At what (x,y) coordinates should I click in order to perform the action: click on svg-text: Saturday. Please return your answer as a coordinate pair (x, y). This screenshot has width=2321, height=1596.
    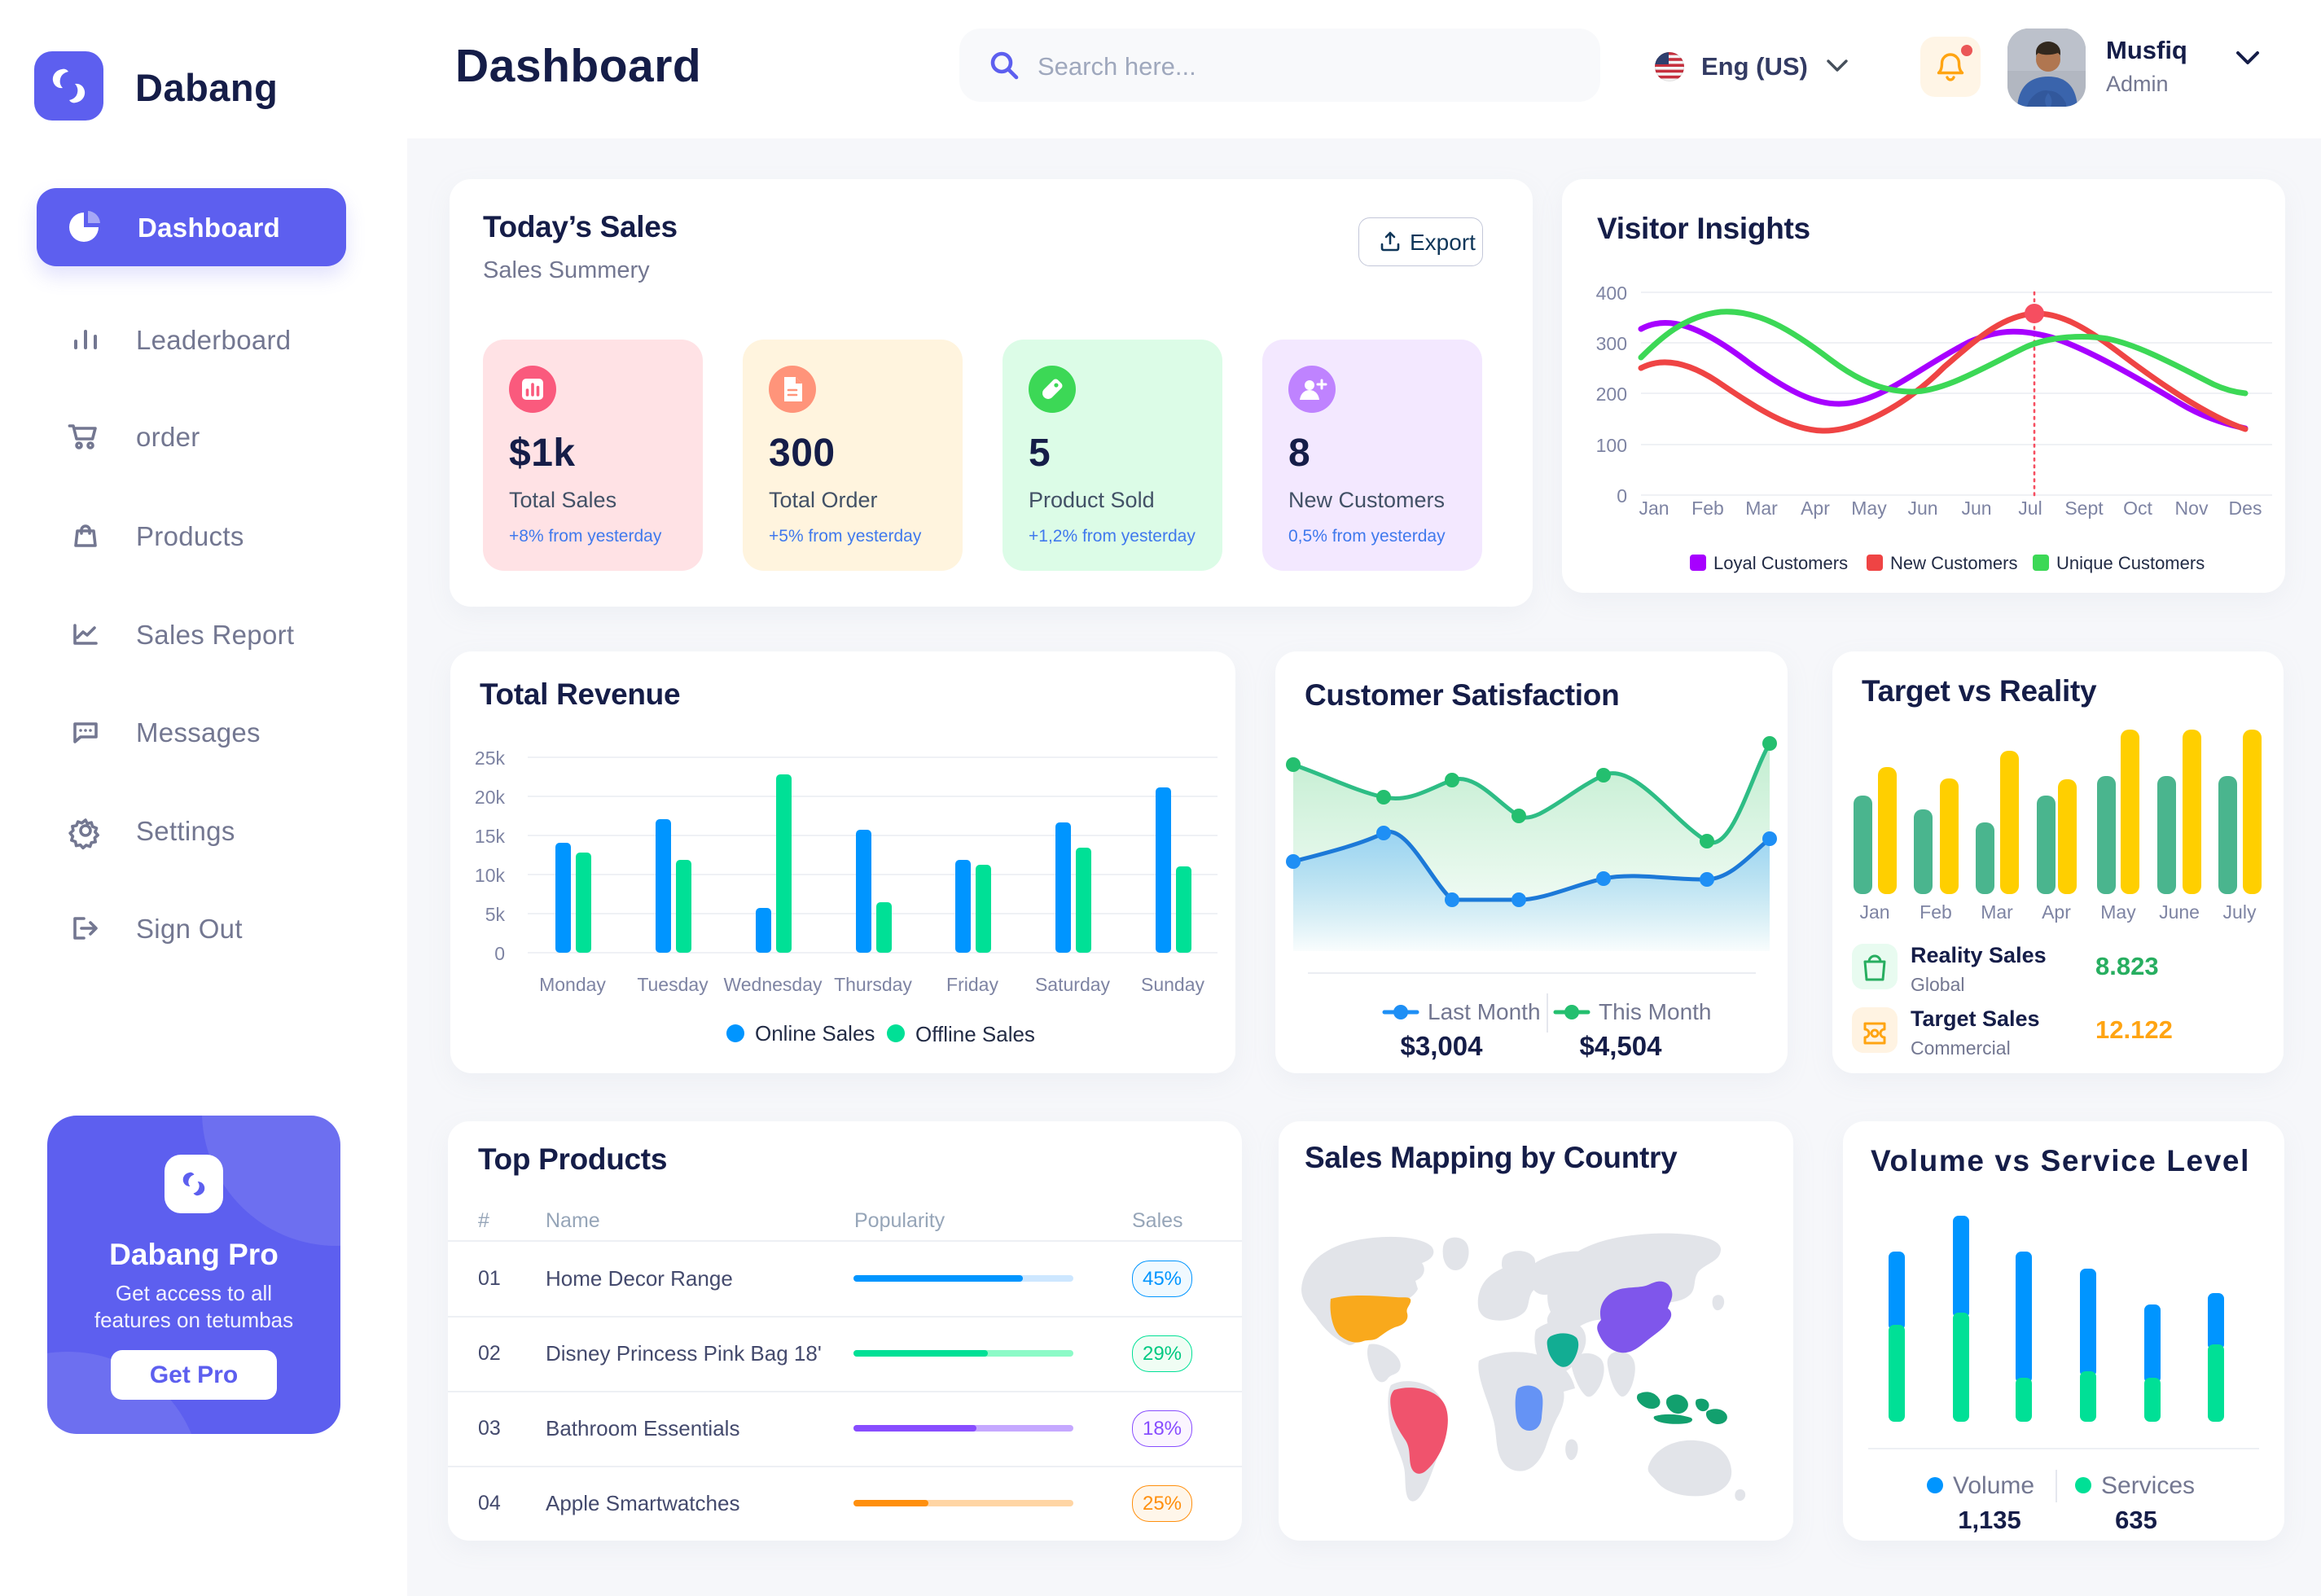
    Looking at the image, I should click on (1073, 984).